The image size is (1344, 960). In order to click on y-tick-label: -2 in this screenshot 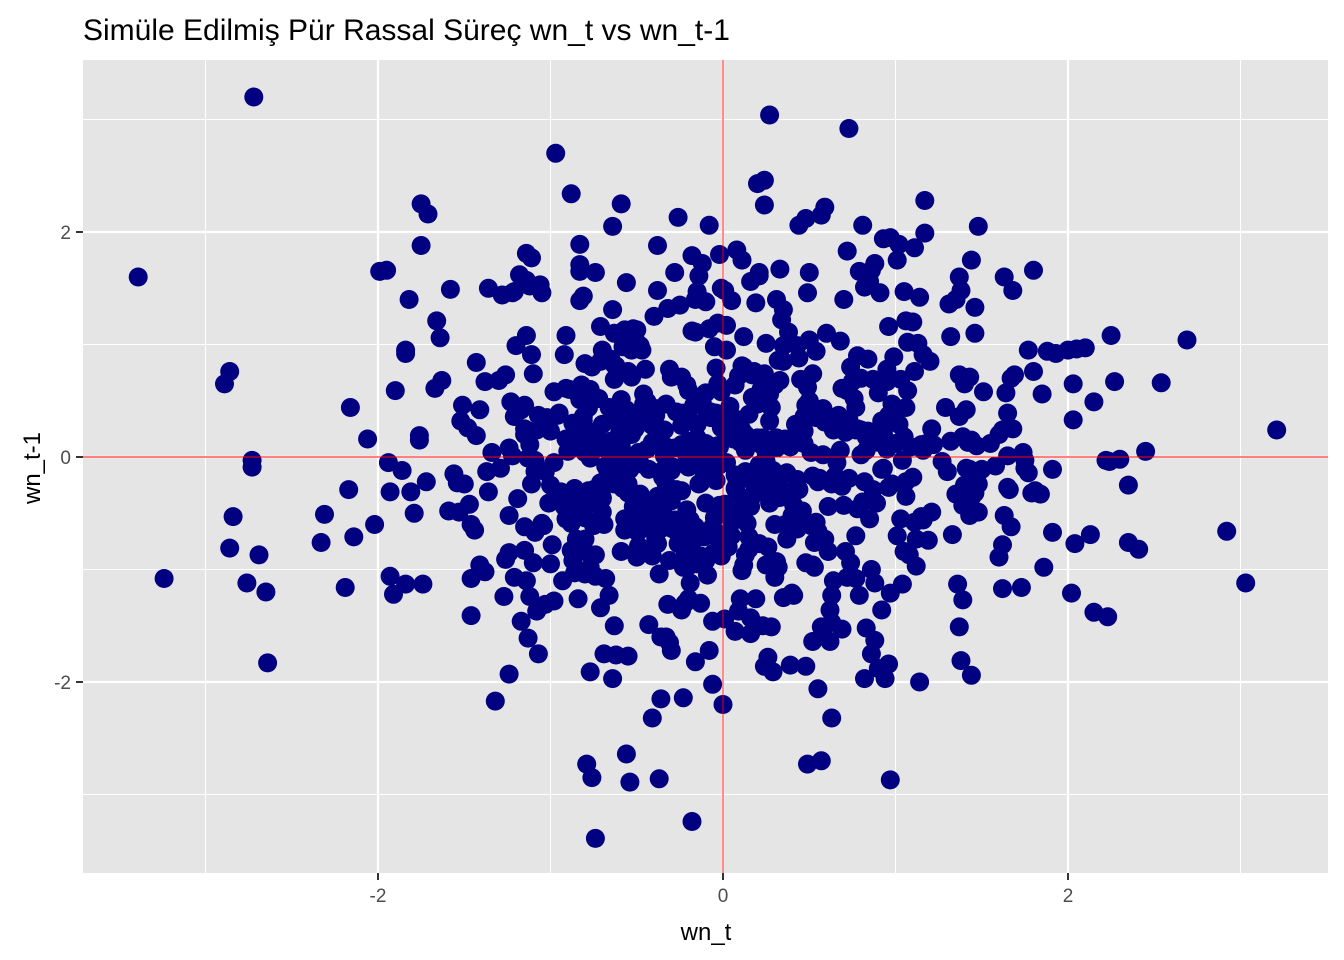, I will do `click(62, 683)`.